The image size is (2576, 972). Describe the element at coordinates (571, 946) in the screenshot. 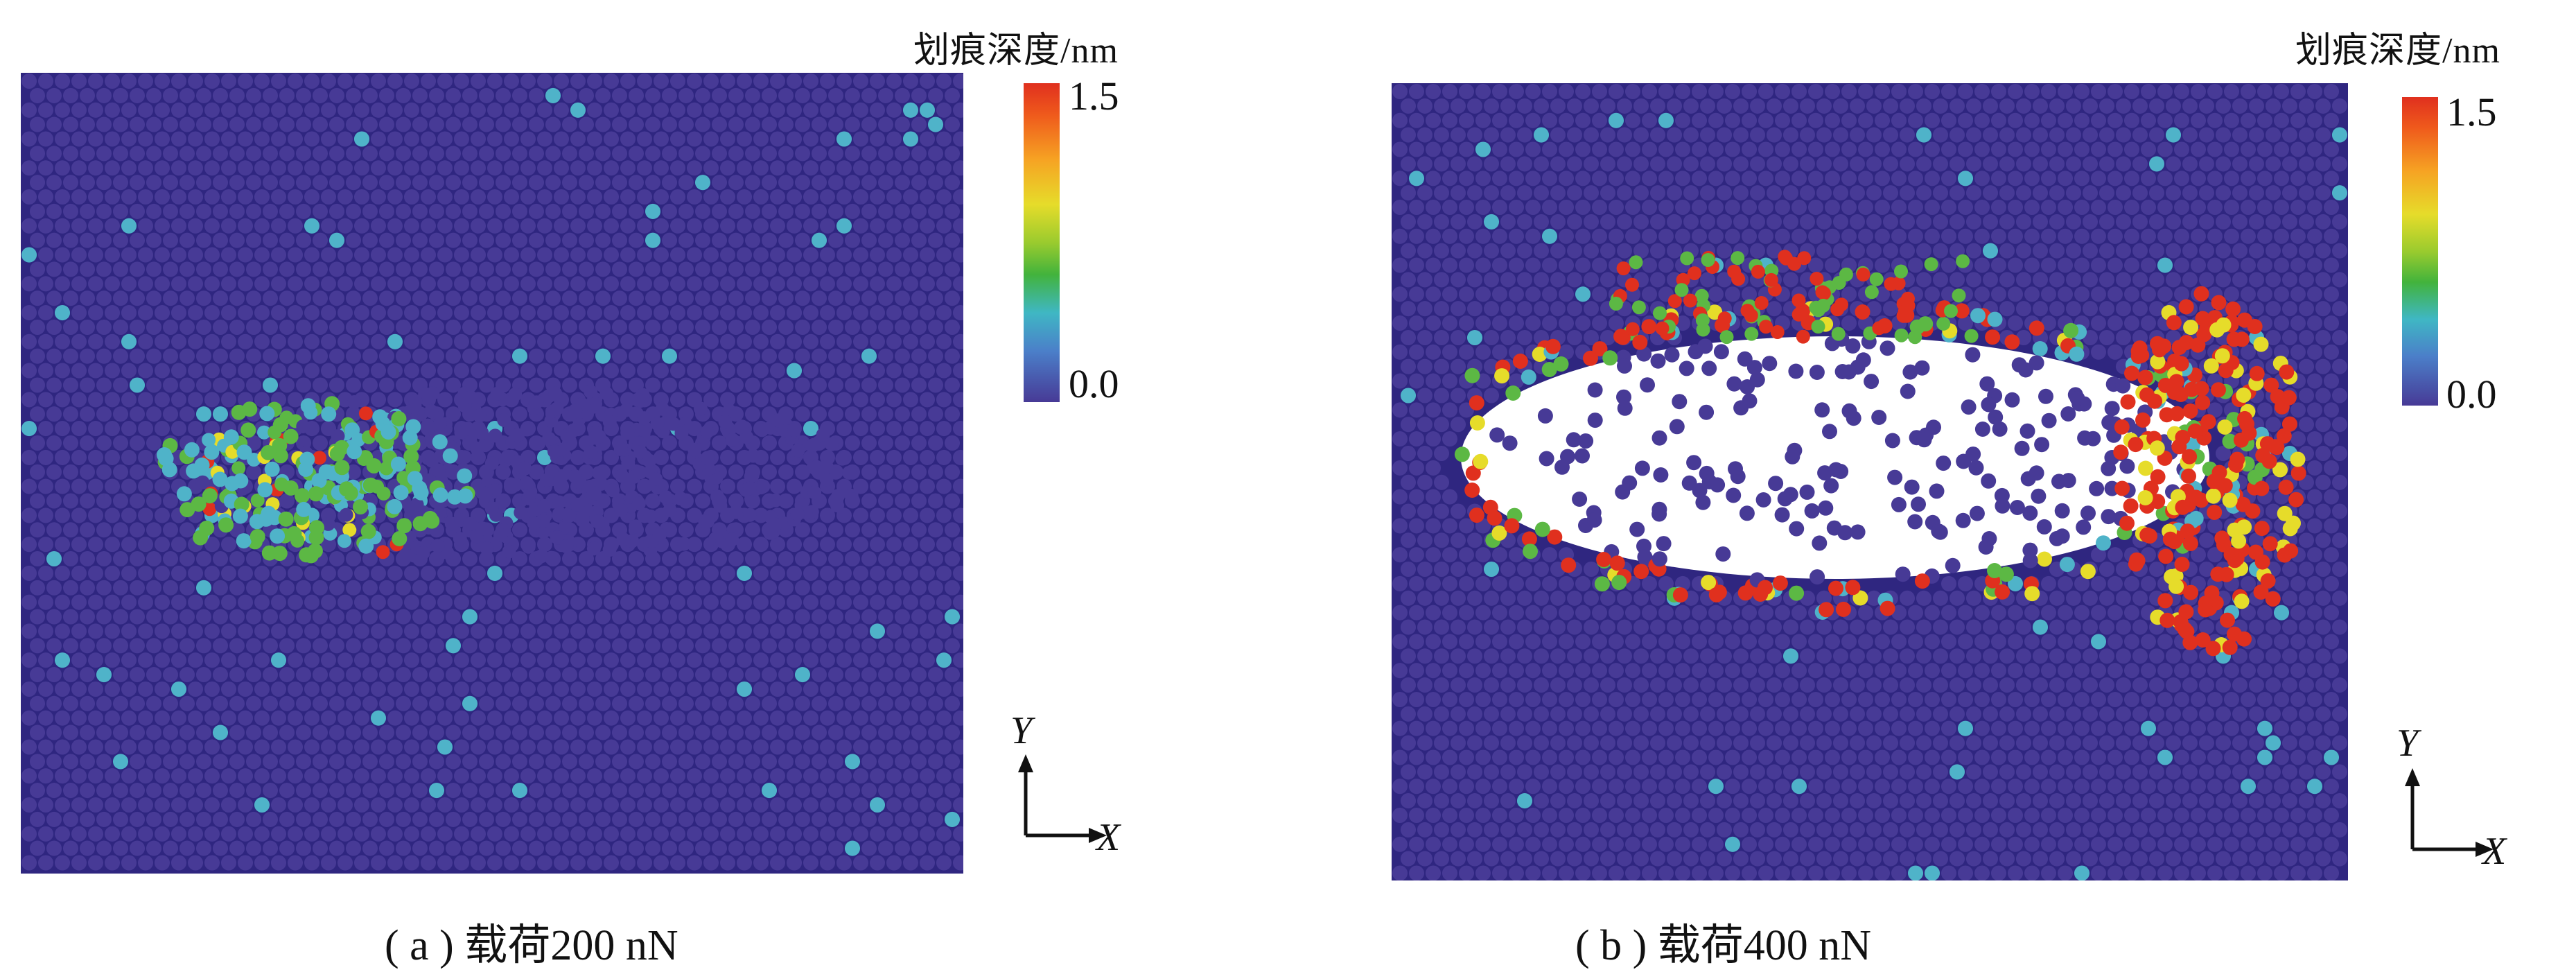

I see `caption-text: 载荷200 nN` at that location.